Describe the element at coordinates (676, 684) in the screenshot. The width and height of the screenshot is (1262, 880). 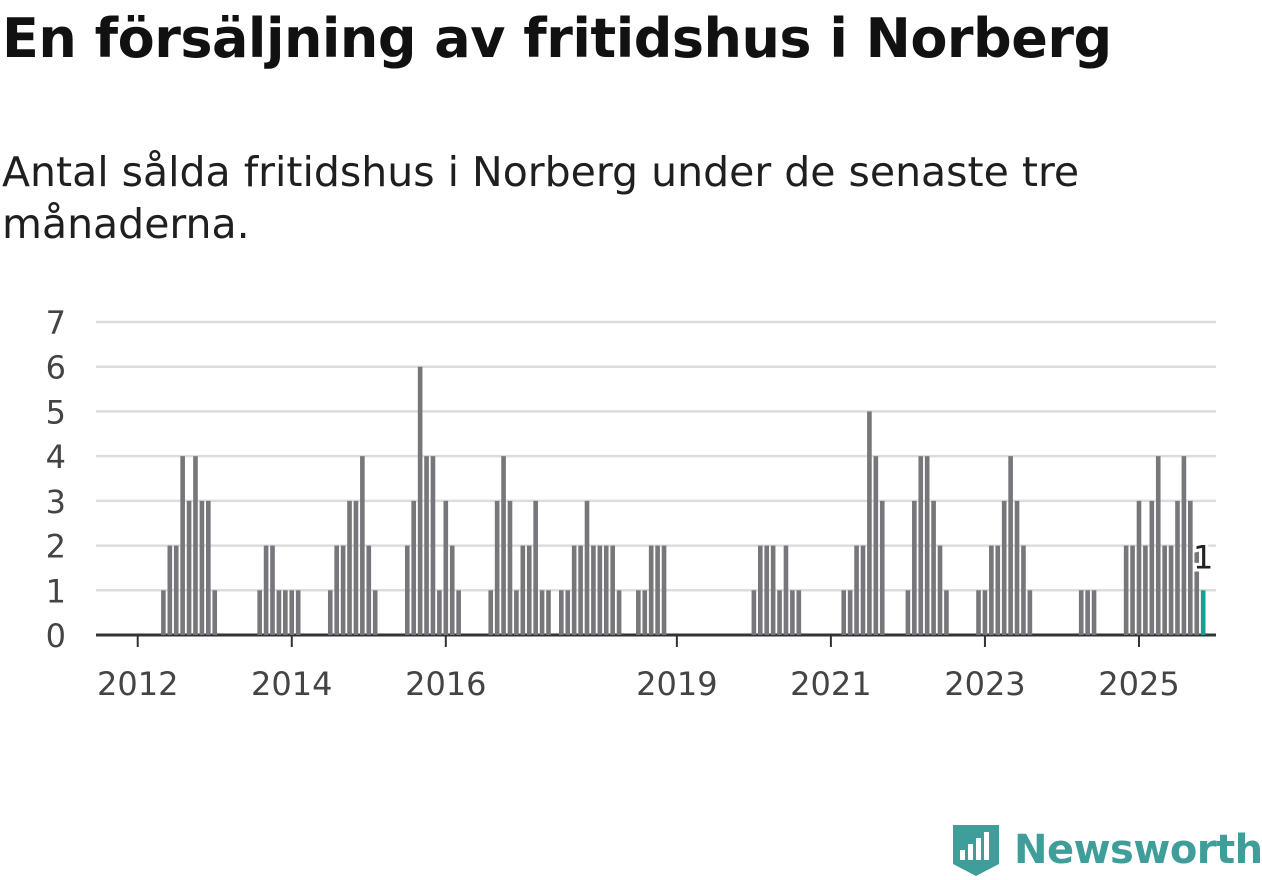
I see `x-tick-label: 2019` at that location.